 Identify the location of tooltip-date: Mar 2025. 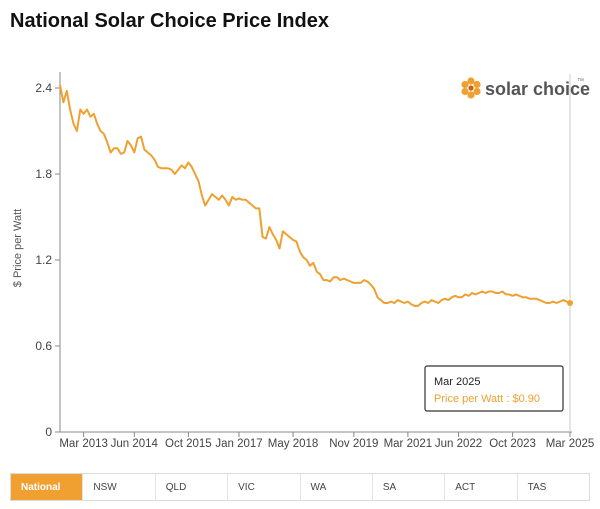
(457, 382).